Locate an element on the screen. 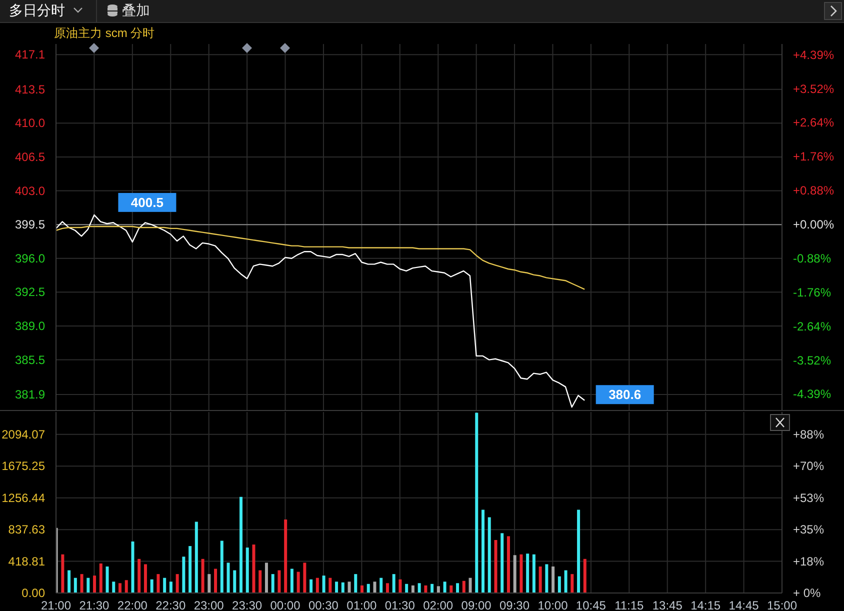  y2-tick-label: -0.88% is located at coordinates (812, 259).